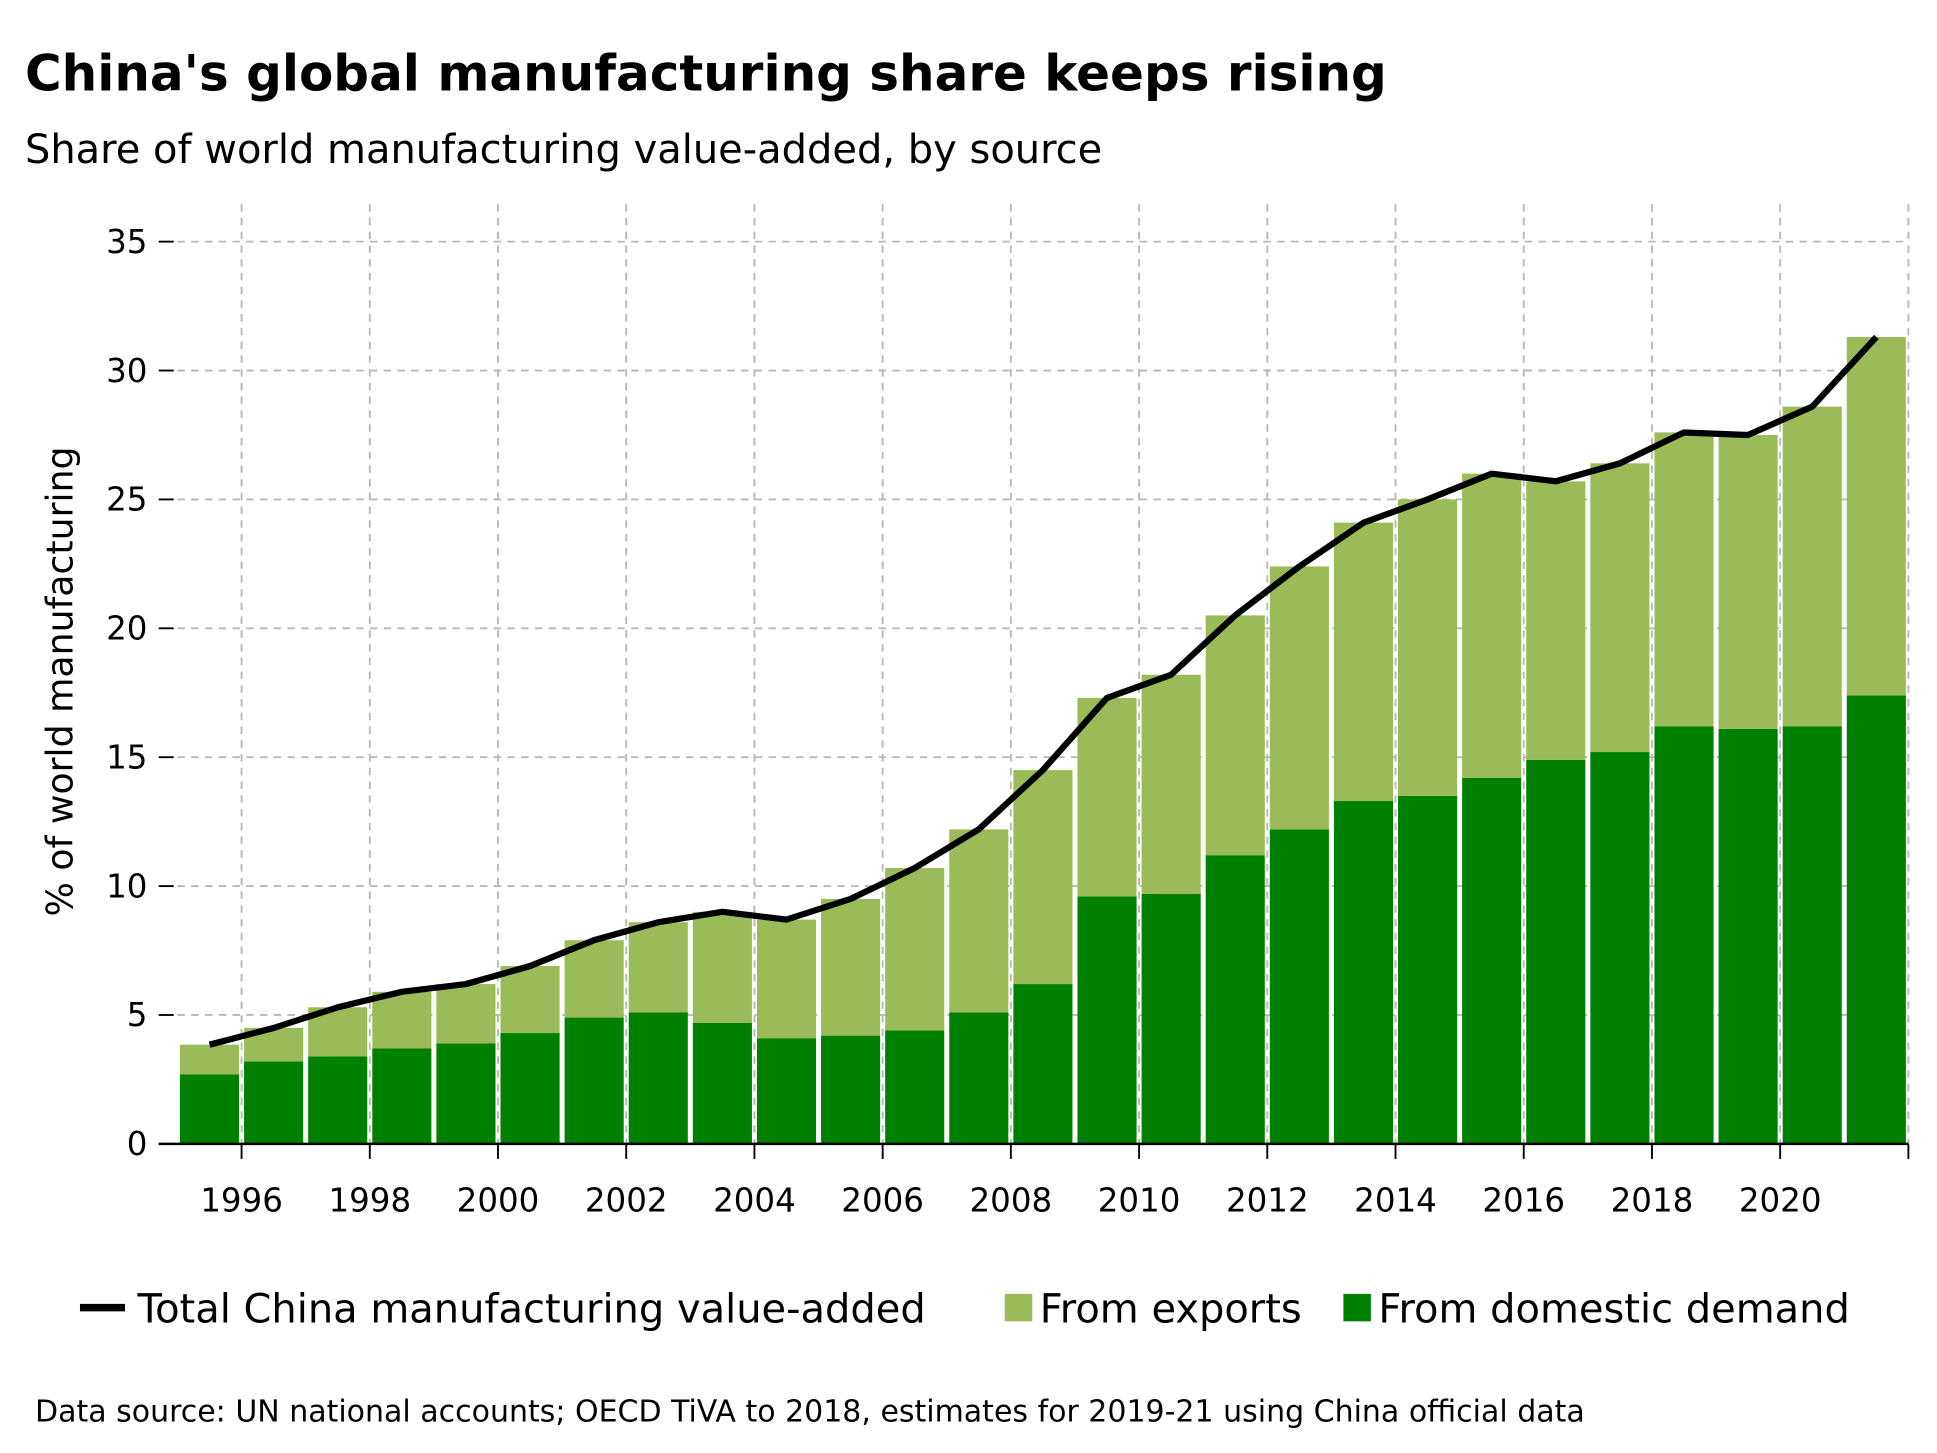  What do you see at coordinates (1107, 797) in the screenshot?
I see `bar-exports-2009` at bounding box center [1107, 797].